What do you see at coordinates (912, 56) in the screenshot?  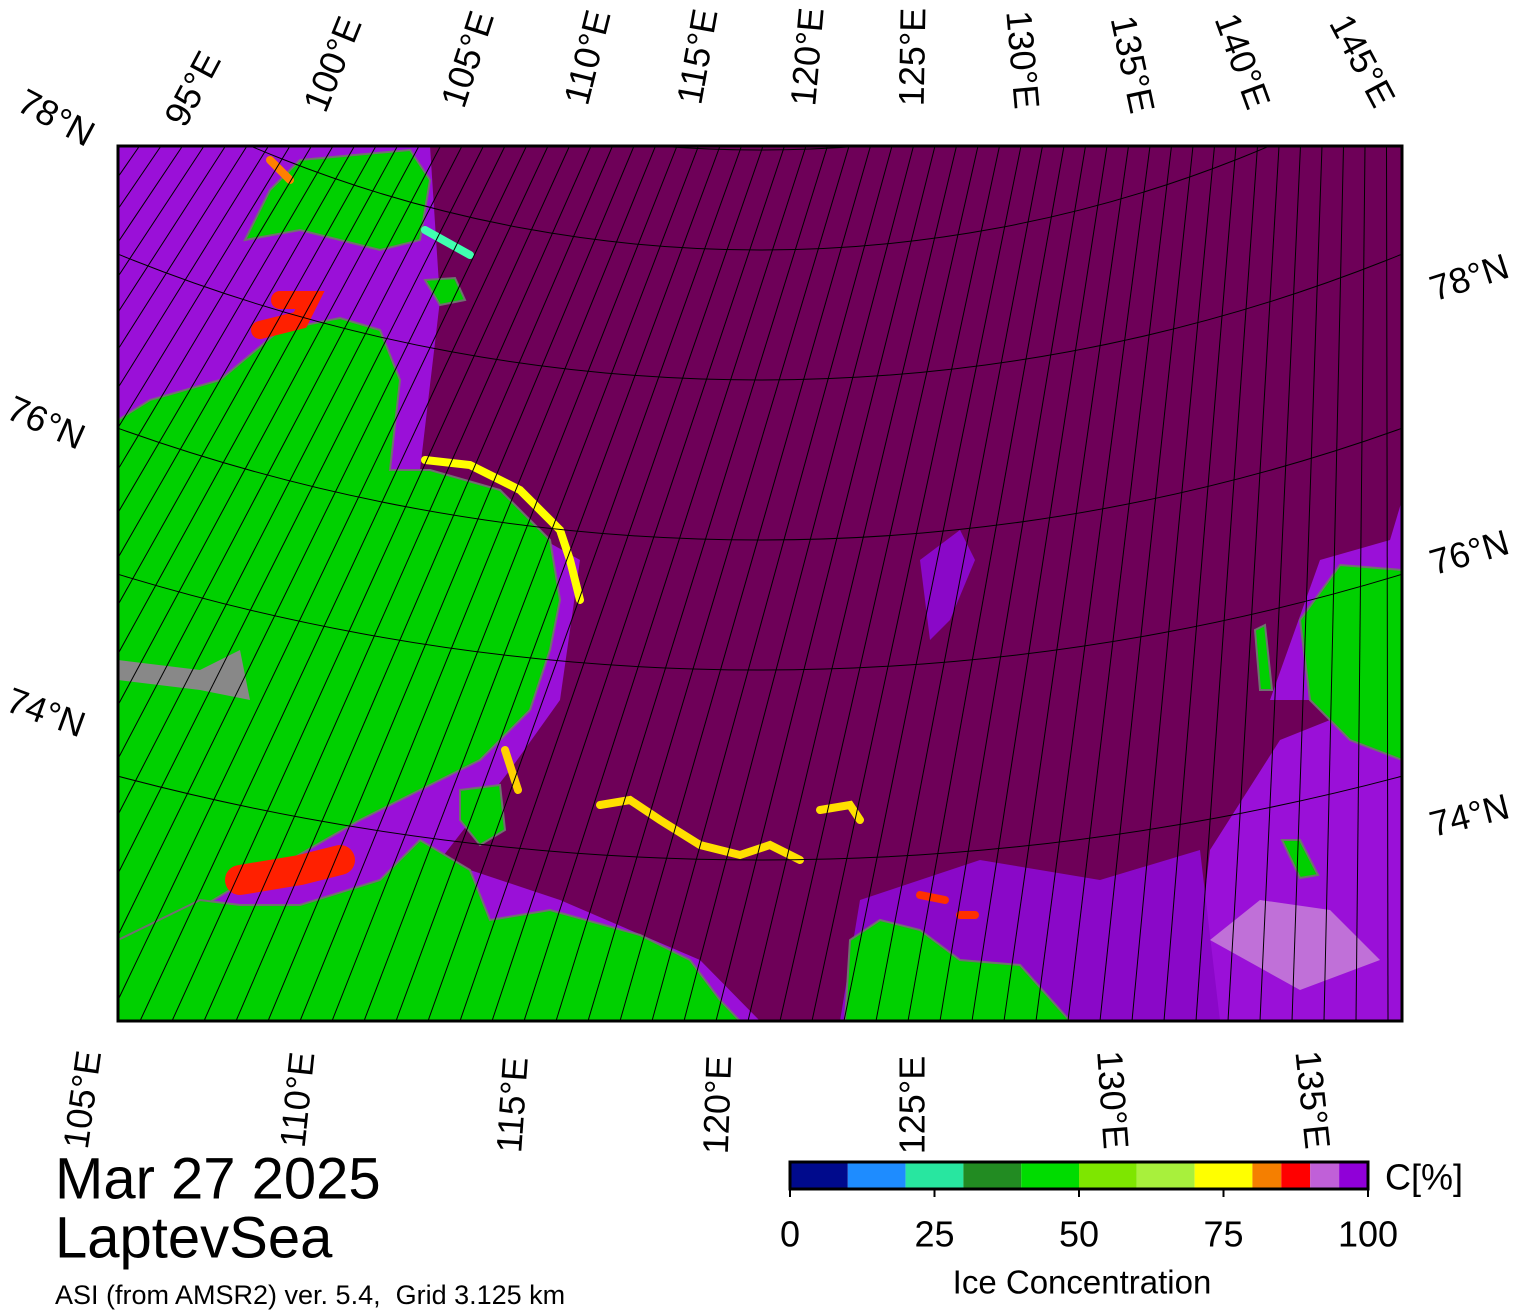 I see `coord-label: 125°E` at bounding box center [912, 56].